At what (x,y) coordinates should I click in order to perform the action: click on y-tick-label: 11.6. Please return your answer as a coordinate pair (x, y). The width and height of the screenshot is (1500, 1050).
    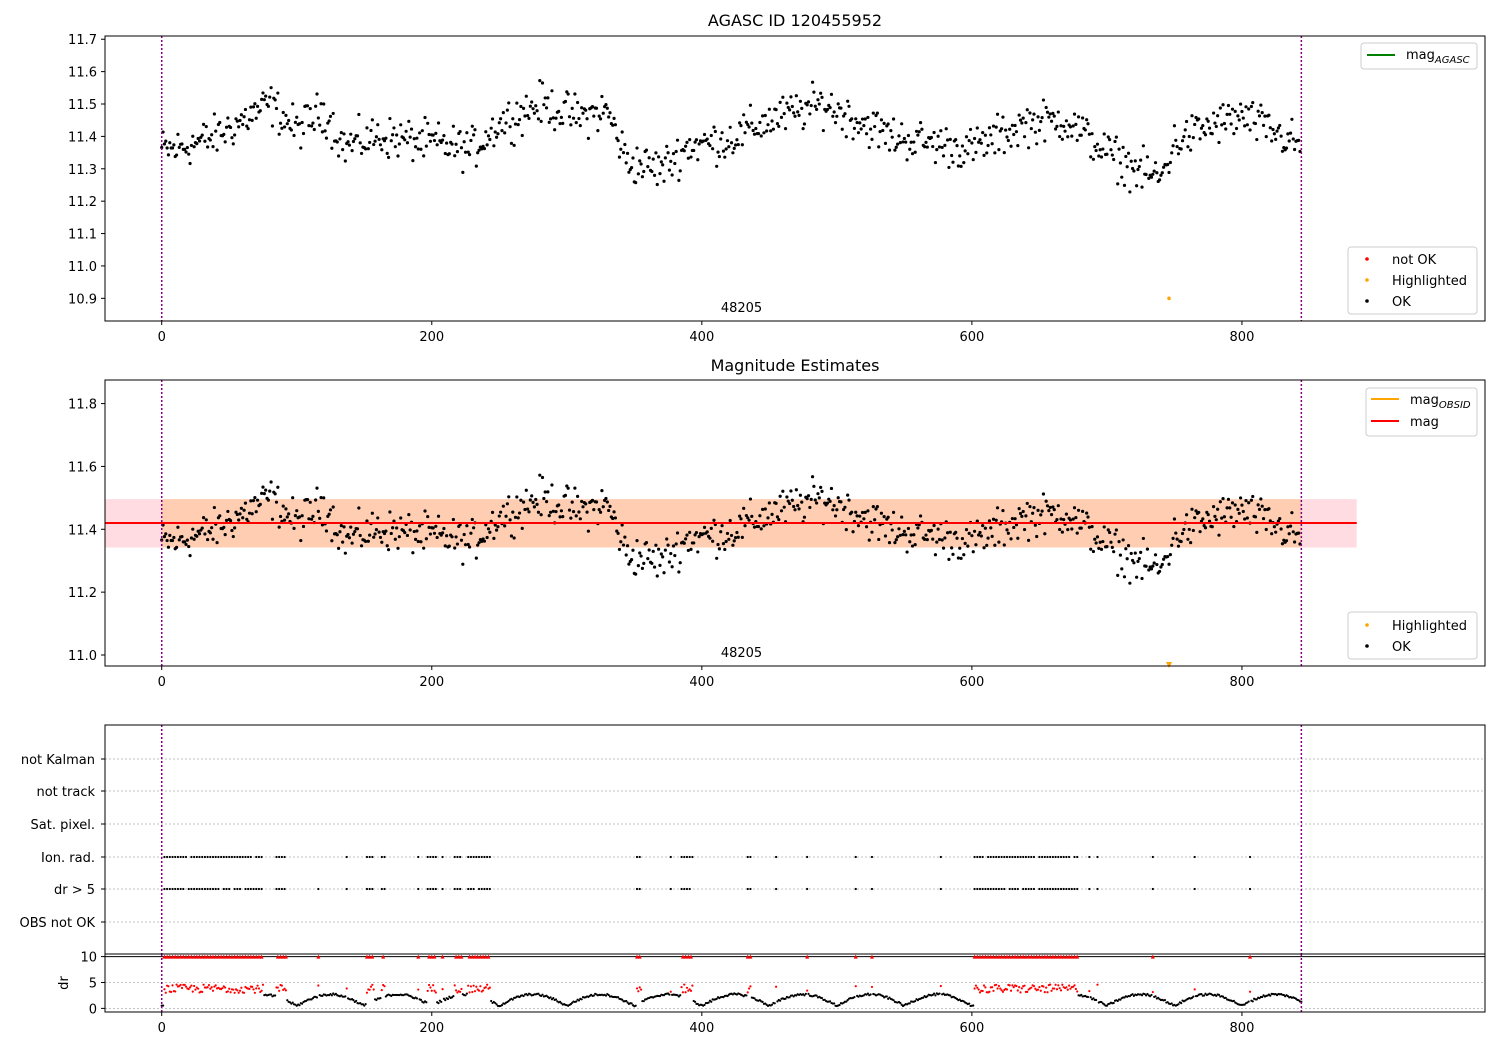
    Looking at the image, I should click on (82, 73).